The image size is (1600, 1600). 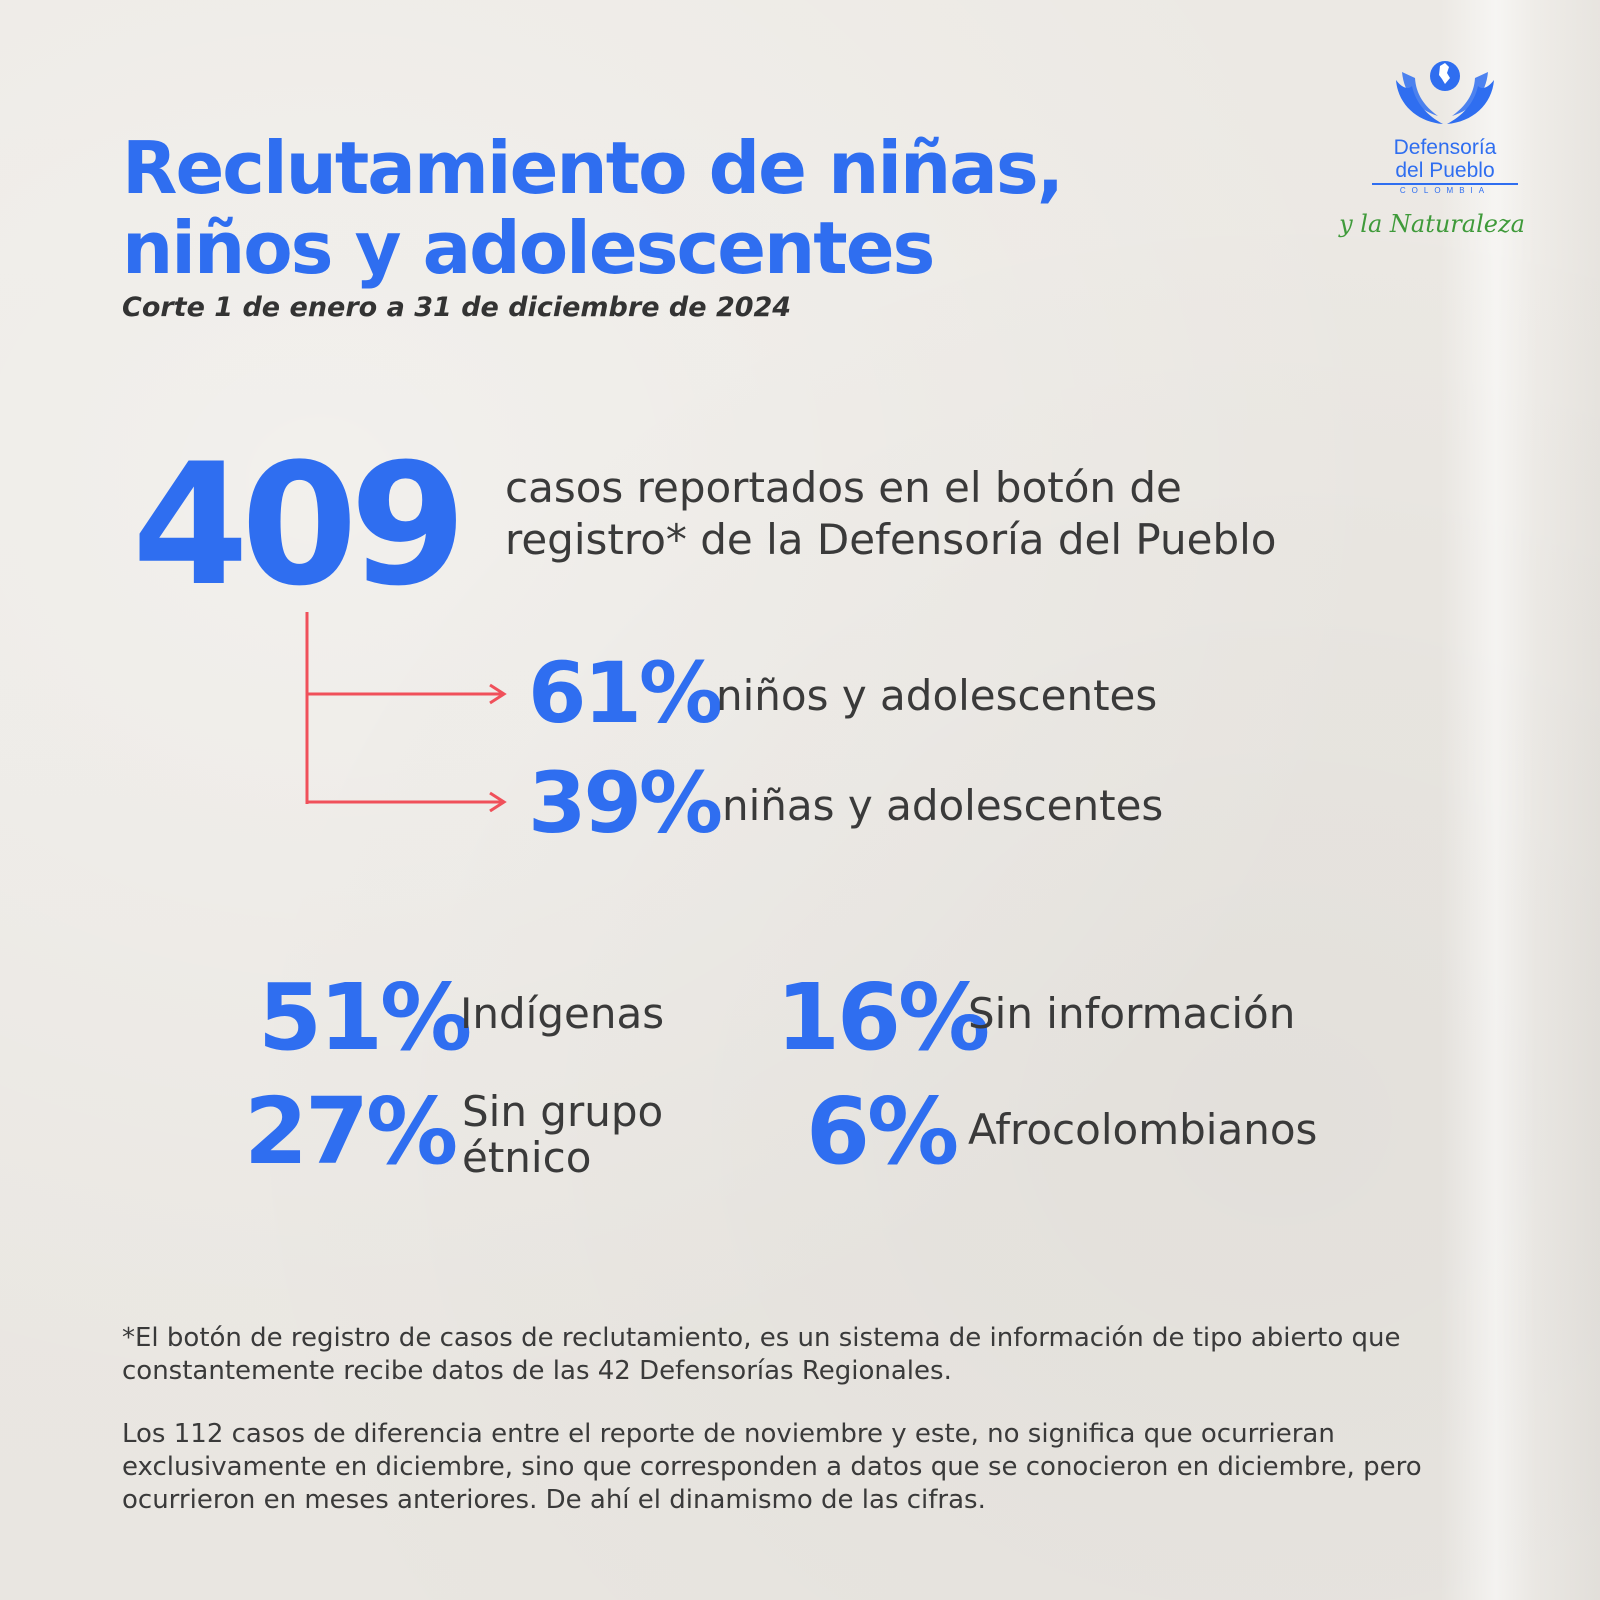 What do you see at coordinates (498, 694) in the screenshot?
I see `arrow-head-boys` at bounding box center [498, 694].